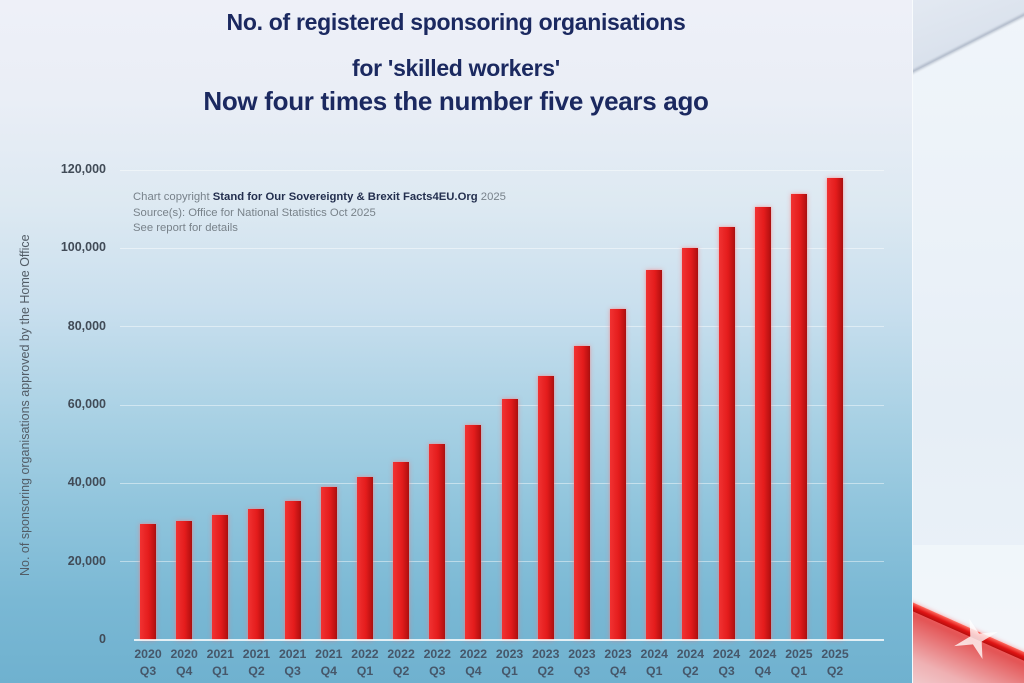 Image resolution: width=1024 pixels, height=683 pixels. Describe the element at coordinates (581, 493) in the screenshot. I see `bar-2023-q3` at that location.